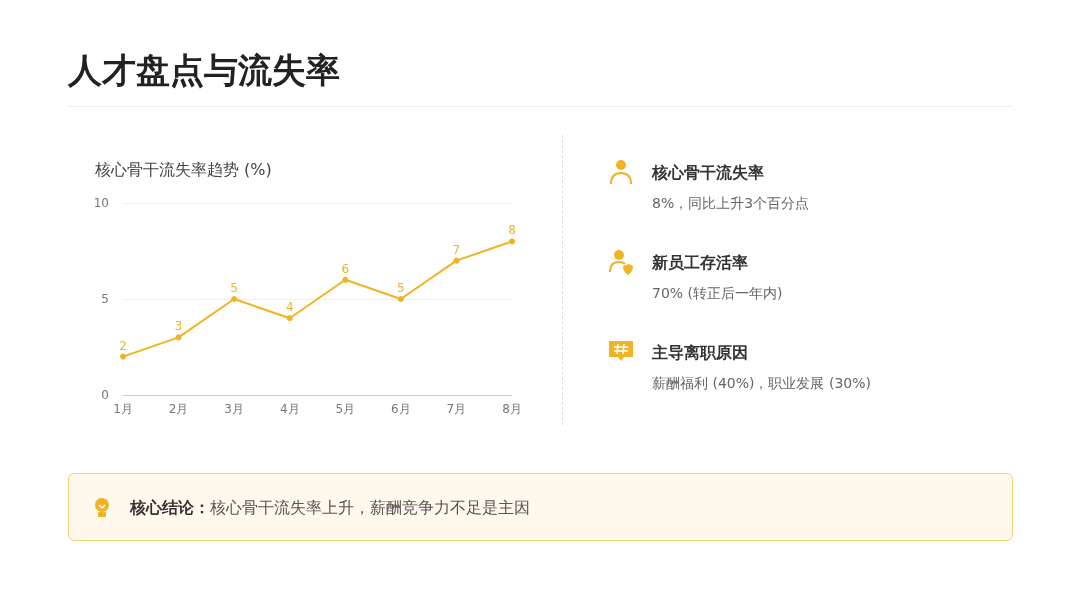  What do you see at coordinates (178, 326) in the screenshot?
I see `data-label: 3` at bounding box center [178, 326].